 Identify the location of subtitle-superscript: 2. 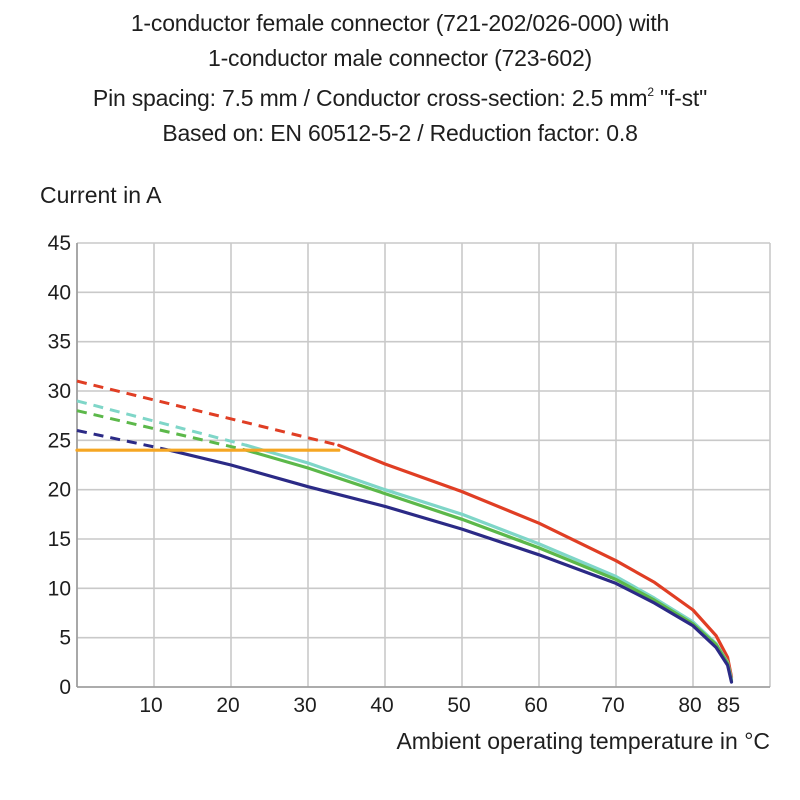
(650, 92).